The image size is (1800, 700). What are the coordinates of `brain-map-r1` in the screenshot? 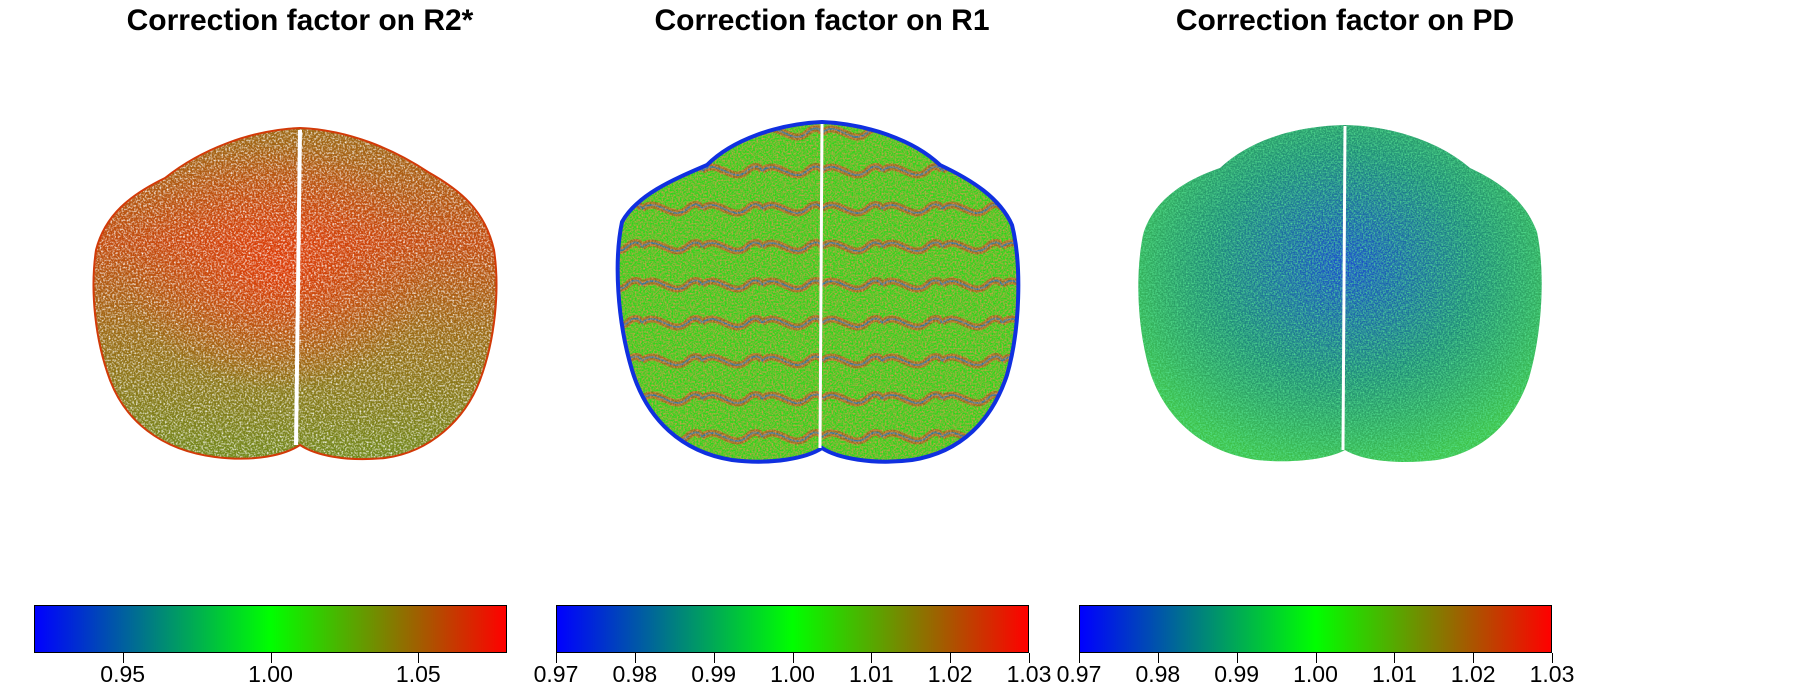 It's located at (818, 291).